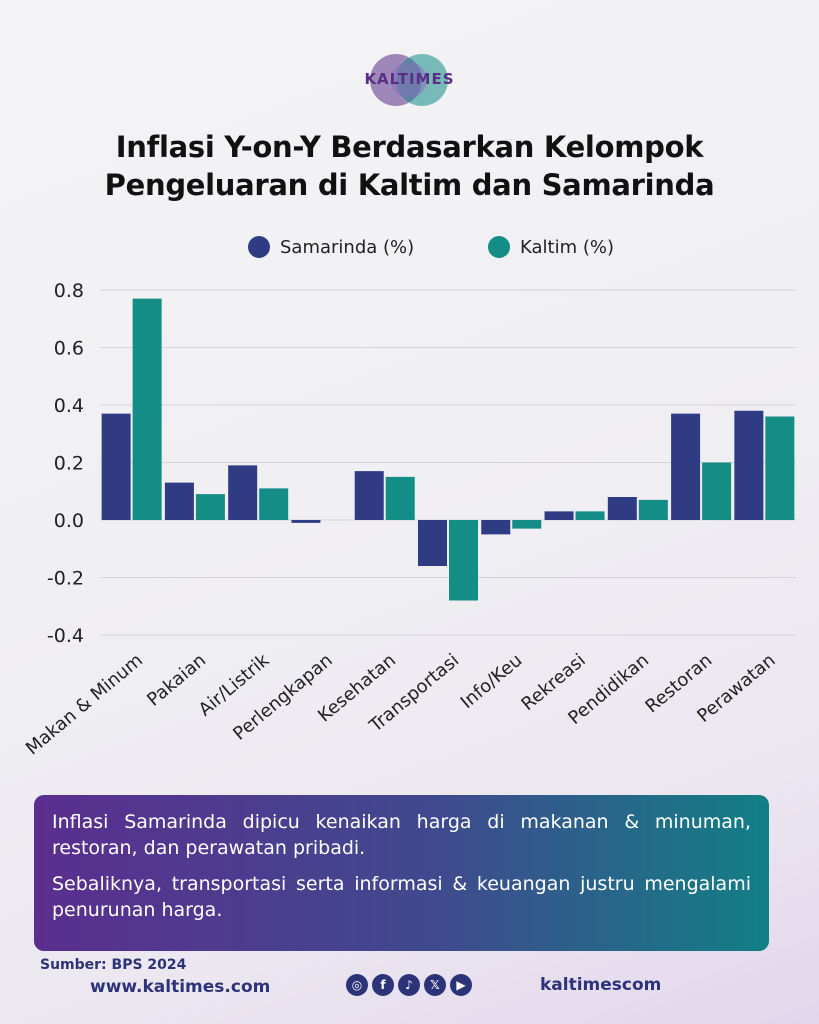 This screenshot has width=819, height=1024. I want to click on y-tick-label: 0.4, so click(69, 406).